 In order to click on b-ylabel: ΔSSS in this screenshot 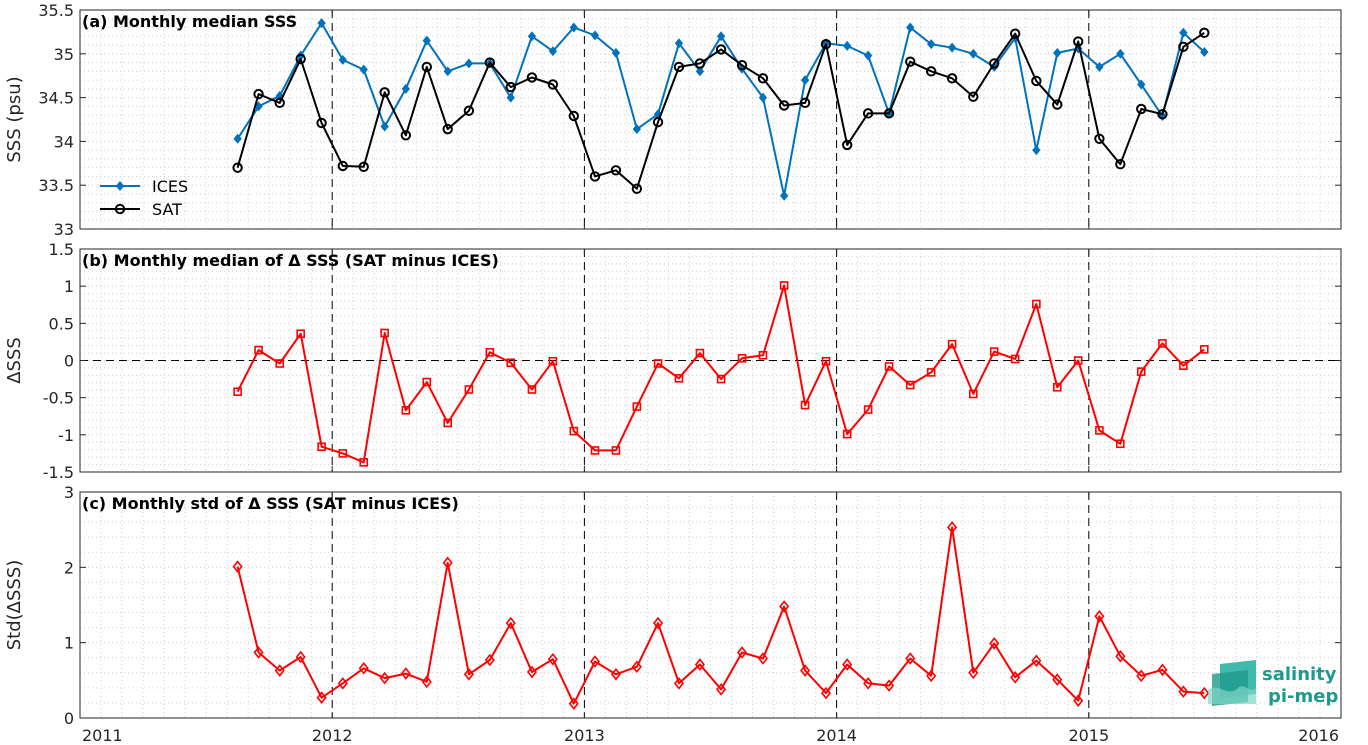, I will do `click(14, 360)`.